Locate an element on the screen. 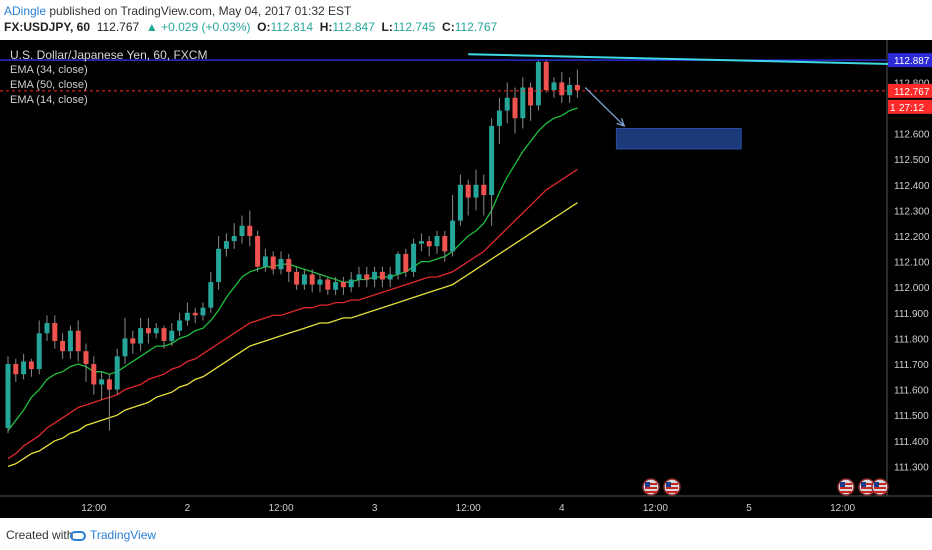 This screenshot has height=550, width=932. last-price: 112.767 is located at coordinates (118, 27).